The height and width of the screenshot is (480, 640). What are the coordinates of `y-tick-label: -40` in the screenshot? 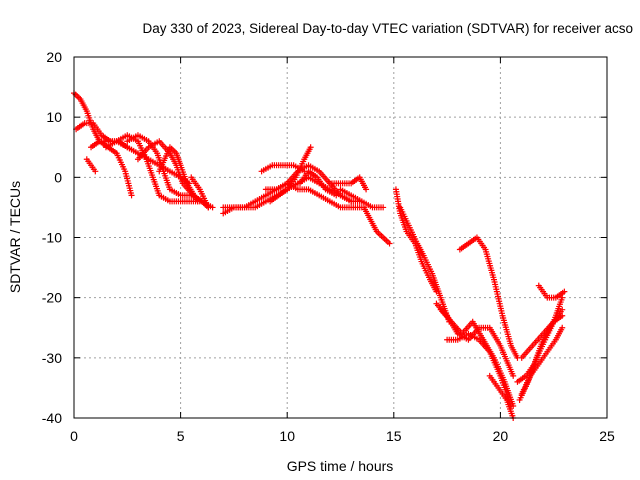 It's located at (52, 418).